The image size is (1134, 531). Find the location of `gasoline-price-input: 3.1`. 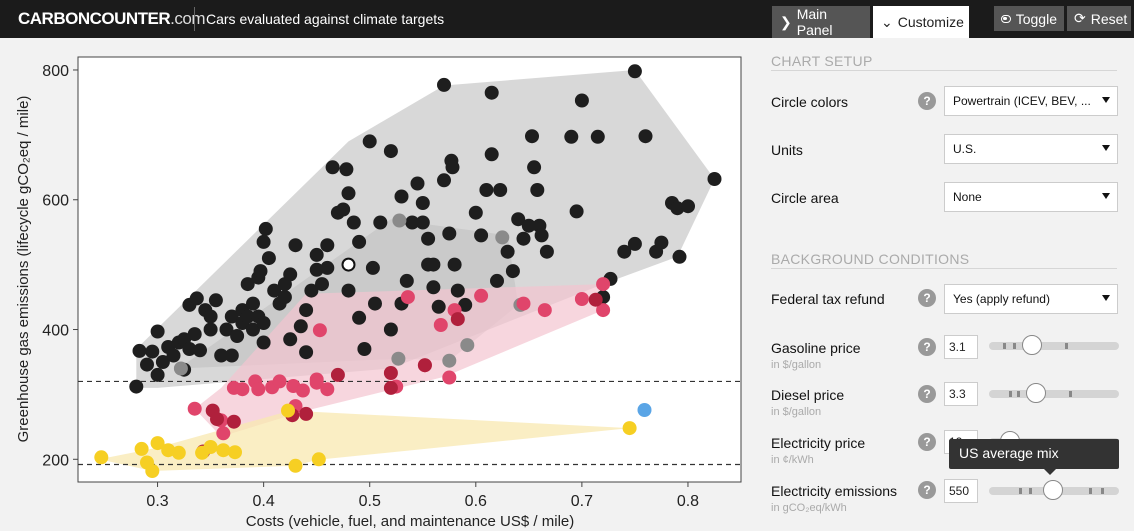

gasoline-price-input: 3.1 is located at coordinates (961, 347).